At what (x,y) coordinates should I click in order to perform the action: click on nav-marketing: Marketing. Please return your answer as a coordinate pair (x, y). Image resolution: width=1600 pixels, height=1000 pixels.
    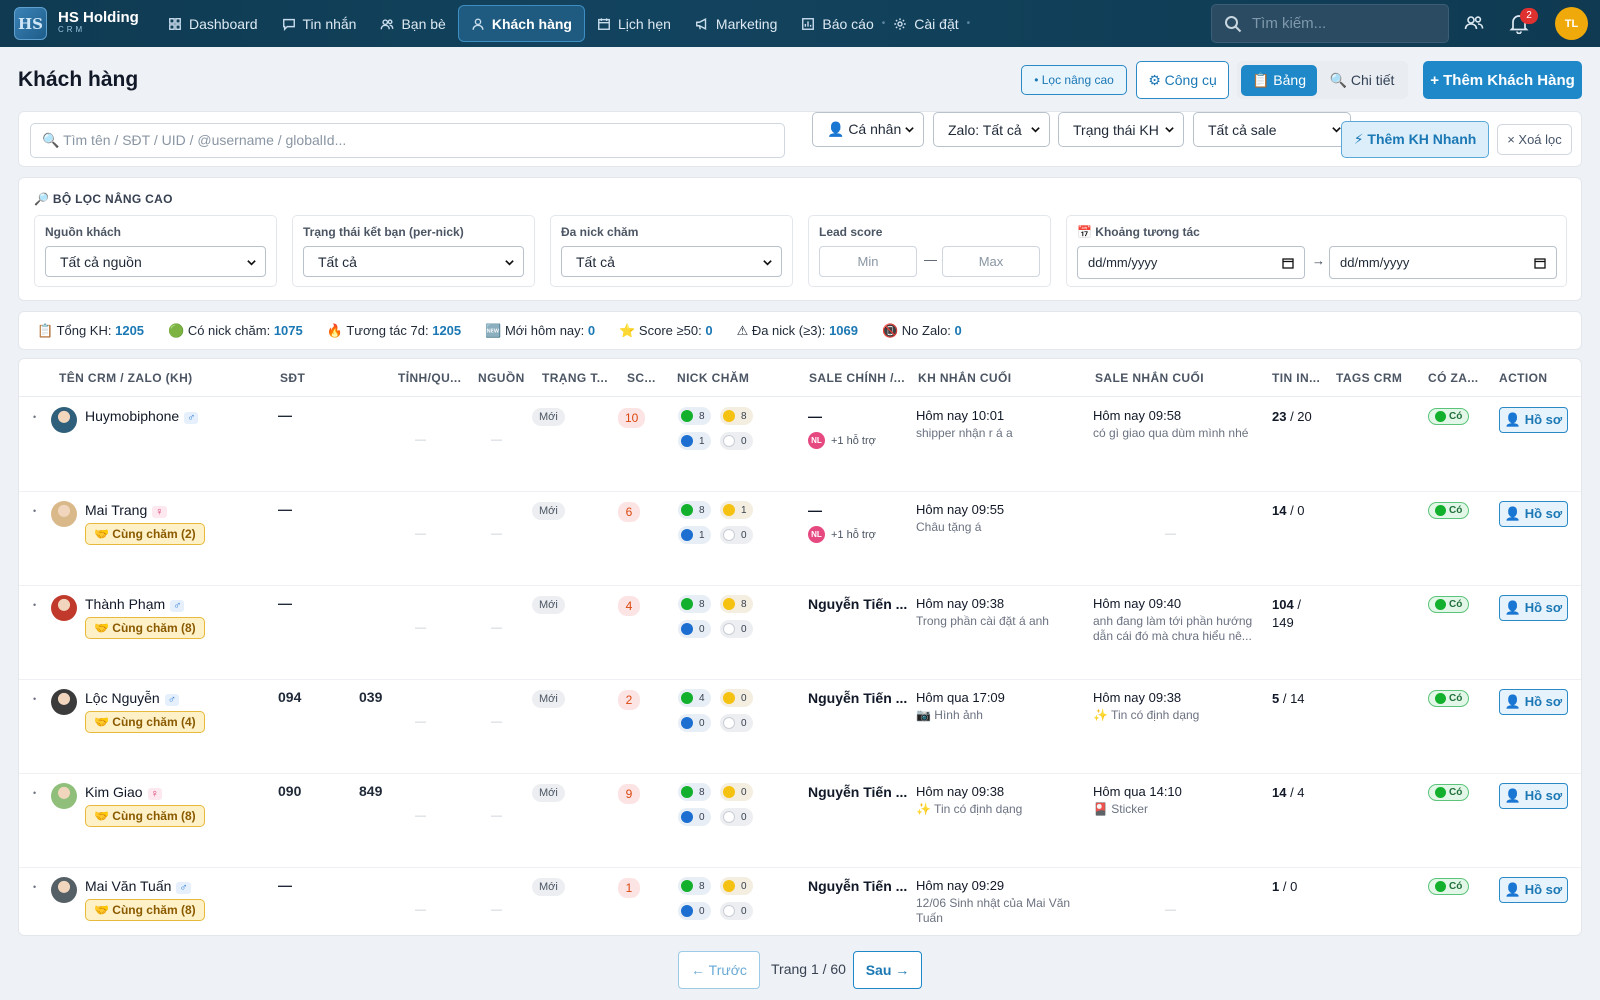
    Looking at the image, I should click on (736, 23).